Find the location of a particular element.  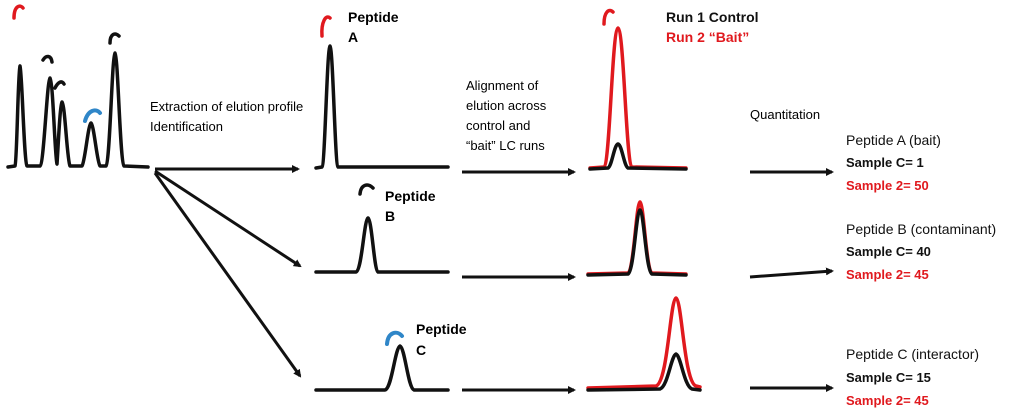

aligned-c-bait-trace is located at coordinates (644, 343).